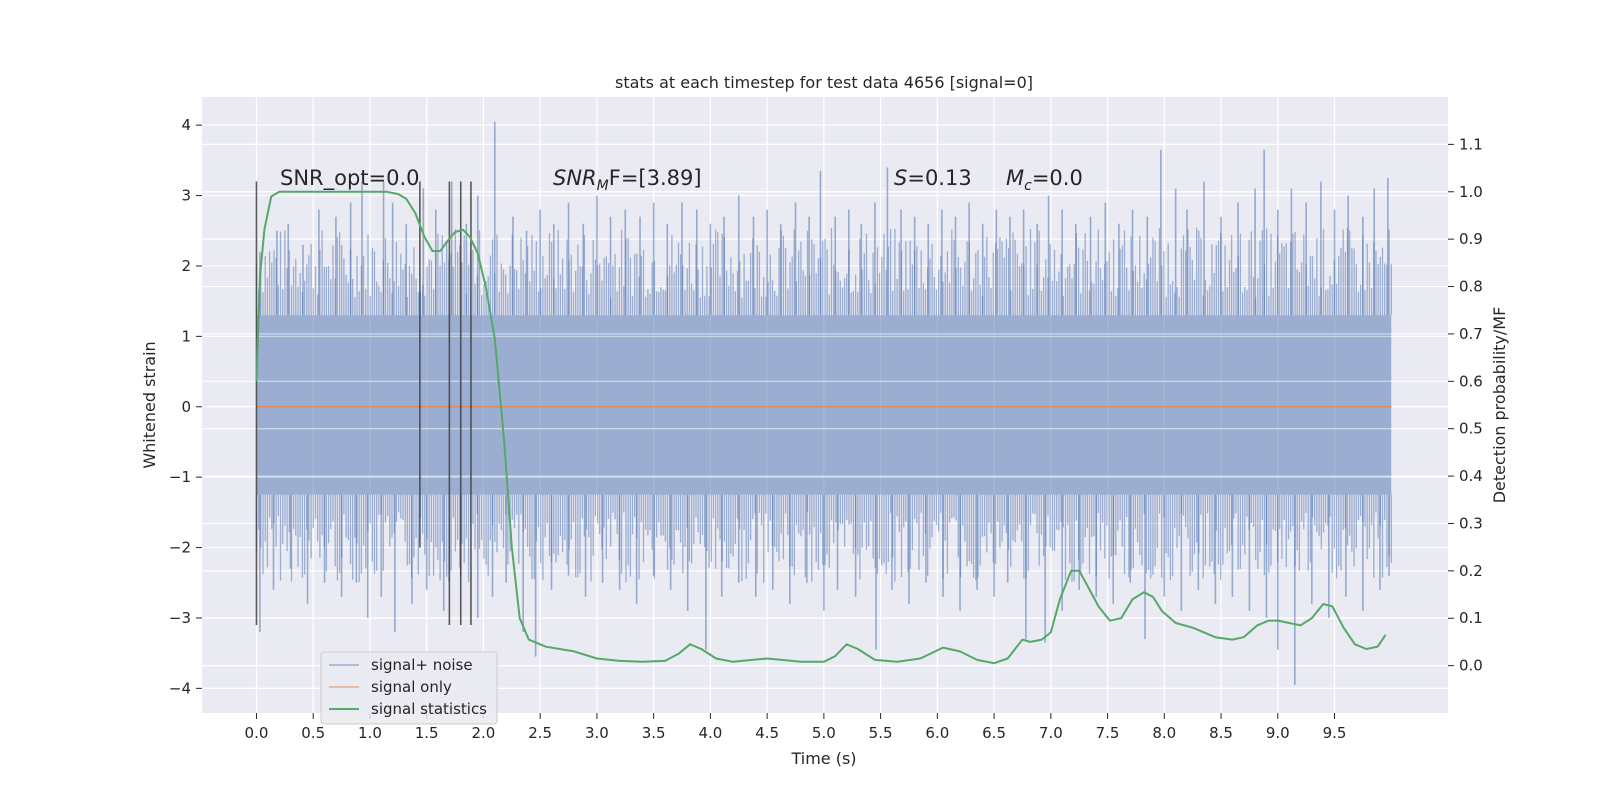 Image resolution: width=1600 pixels, height=800 pixels. I want to click on annotation-mc-value: =0.0, so click(1057, 178).